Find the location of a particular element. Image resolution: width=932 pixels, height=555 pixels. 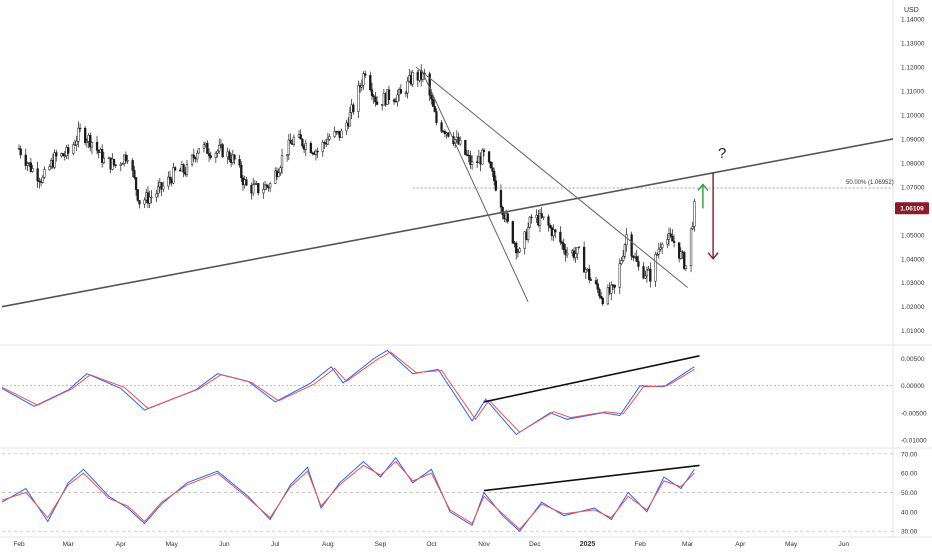

x-tick-label: Nov is located at coordinates (484, 544).